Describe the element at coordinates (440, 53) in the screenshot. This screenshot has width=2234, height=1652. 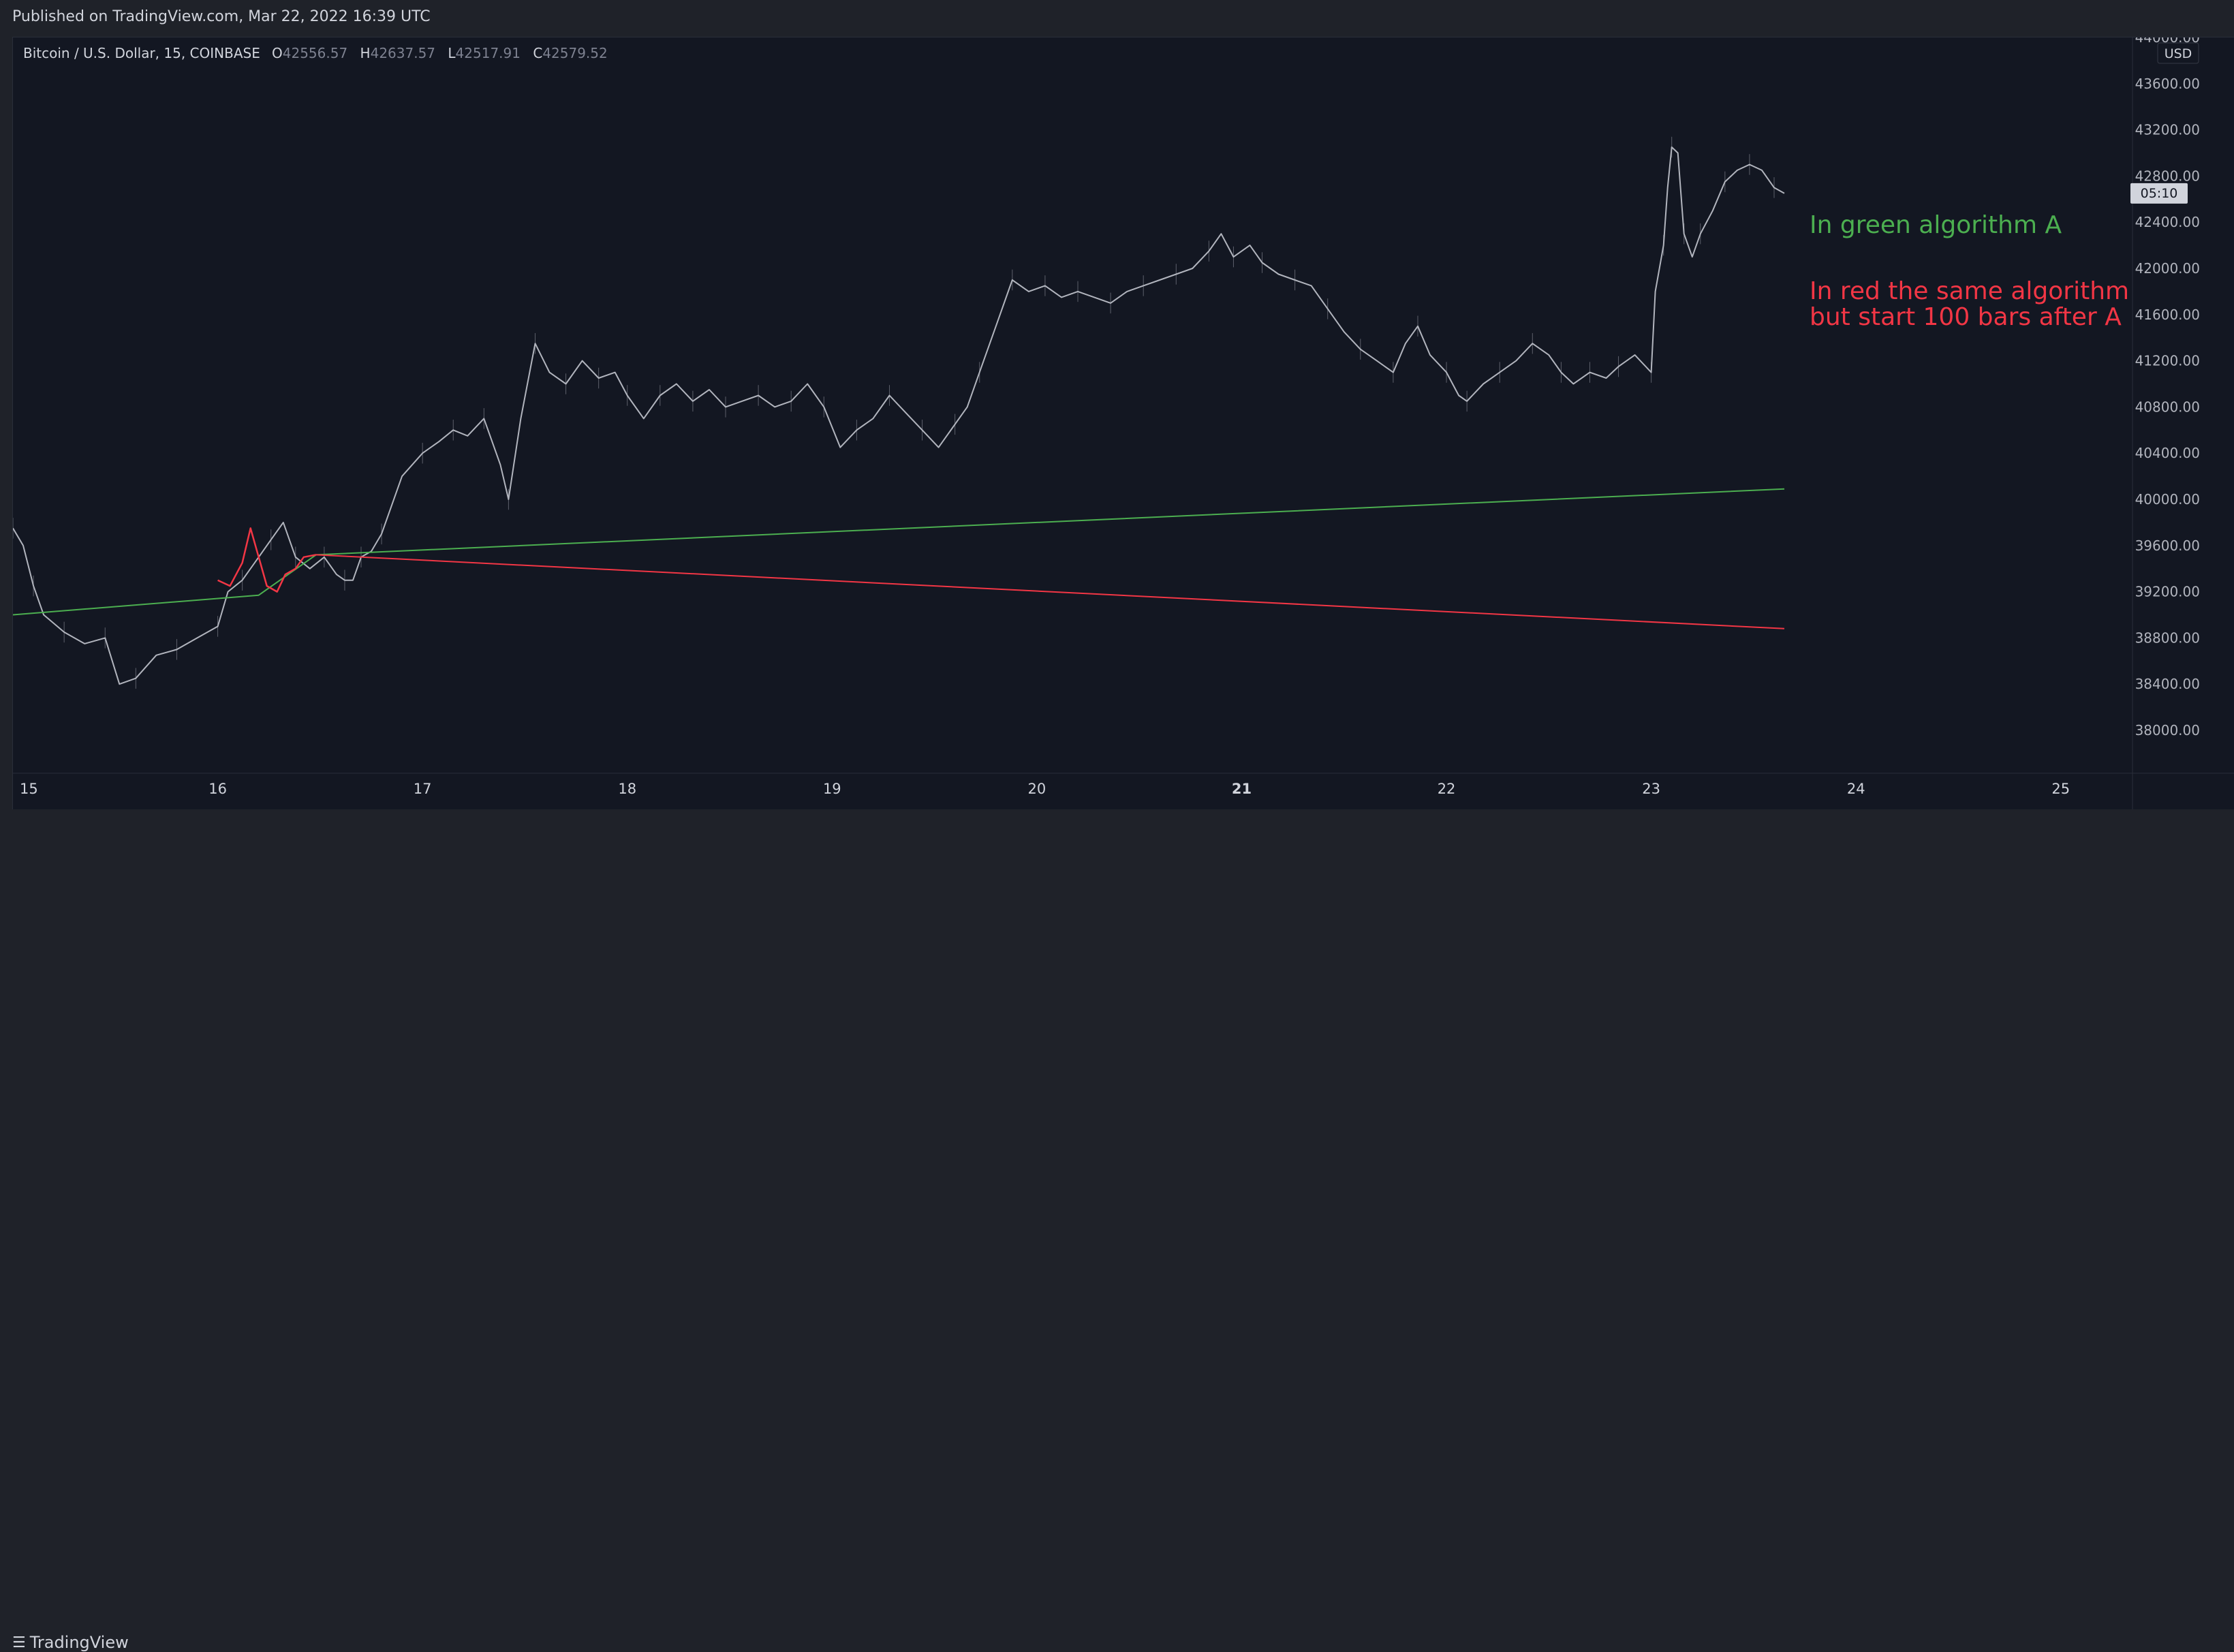
I see `ohlc-readout: O42556.57 H42637.57 L42517.91 C42579.52` at that location.